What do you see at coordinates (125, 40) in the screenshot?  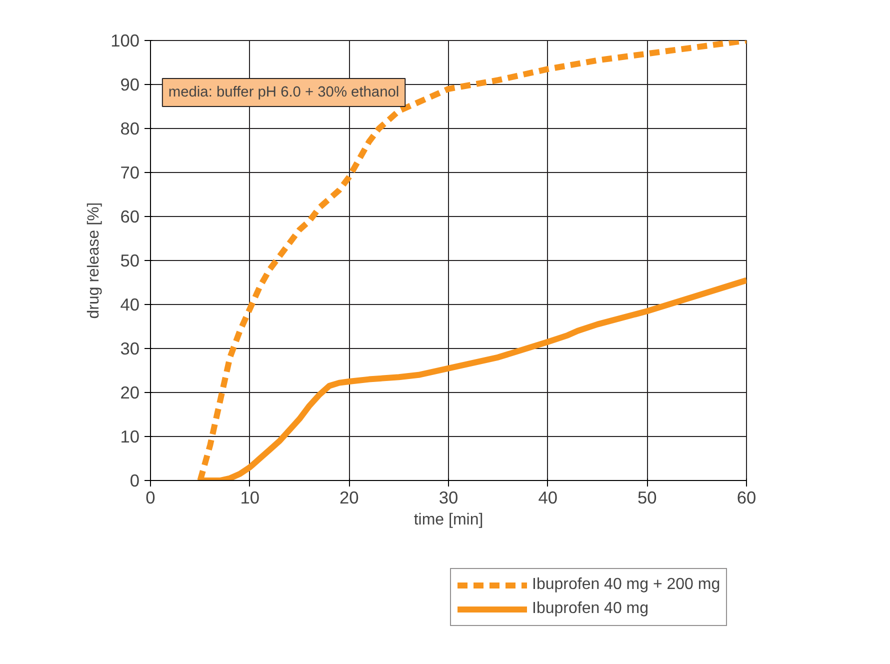 I see `y-tick-label: 100` at bounding box center [125, 40].